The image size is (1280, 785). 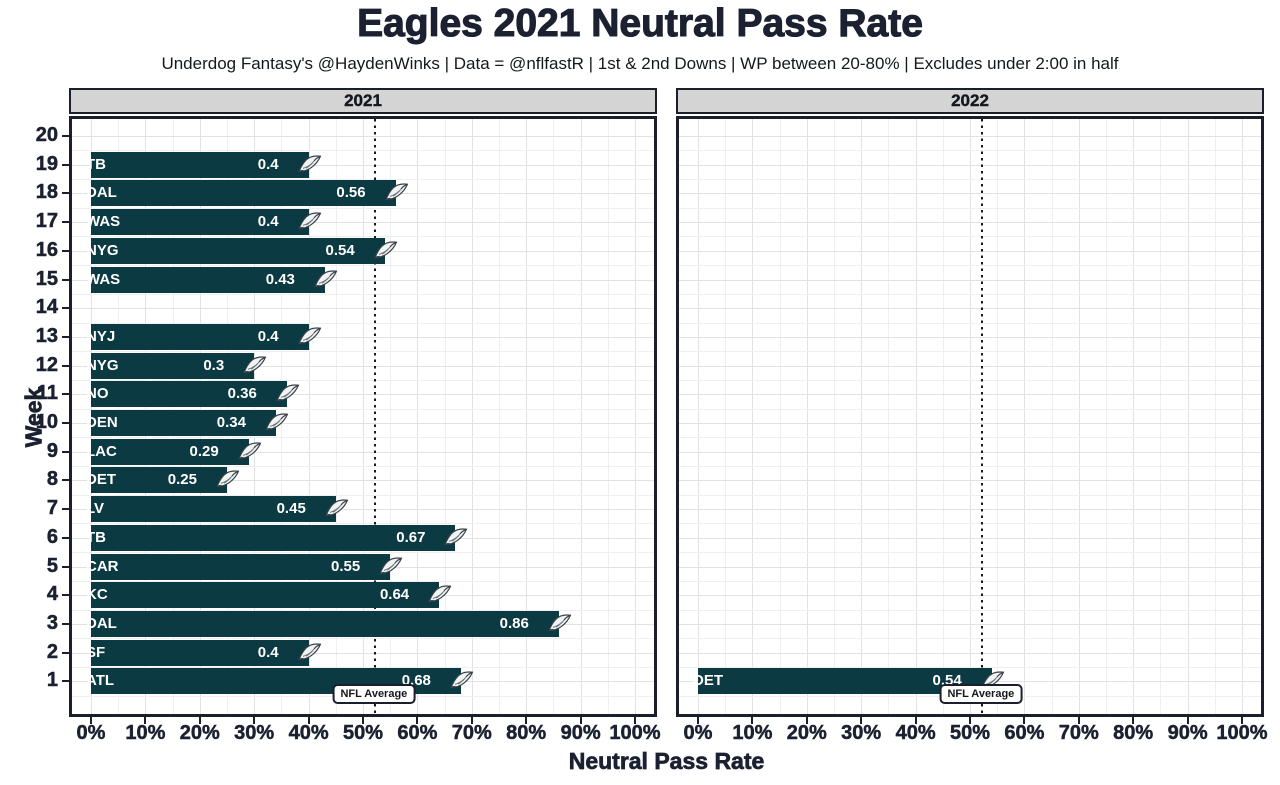 What do you see at coordinates (52, 680) in the screenshot?
I see `y-tick-label: 1` at bounding box center [52, 680].